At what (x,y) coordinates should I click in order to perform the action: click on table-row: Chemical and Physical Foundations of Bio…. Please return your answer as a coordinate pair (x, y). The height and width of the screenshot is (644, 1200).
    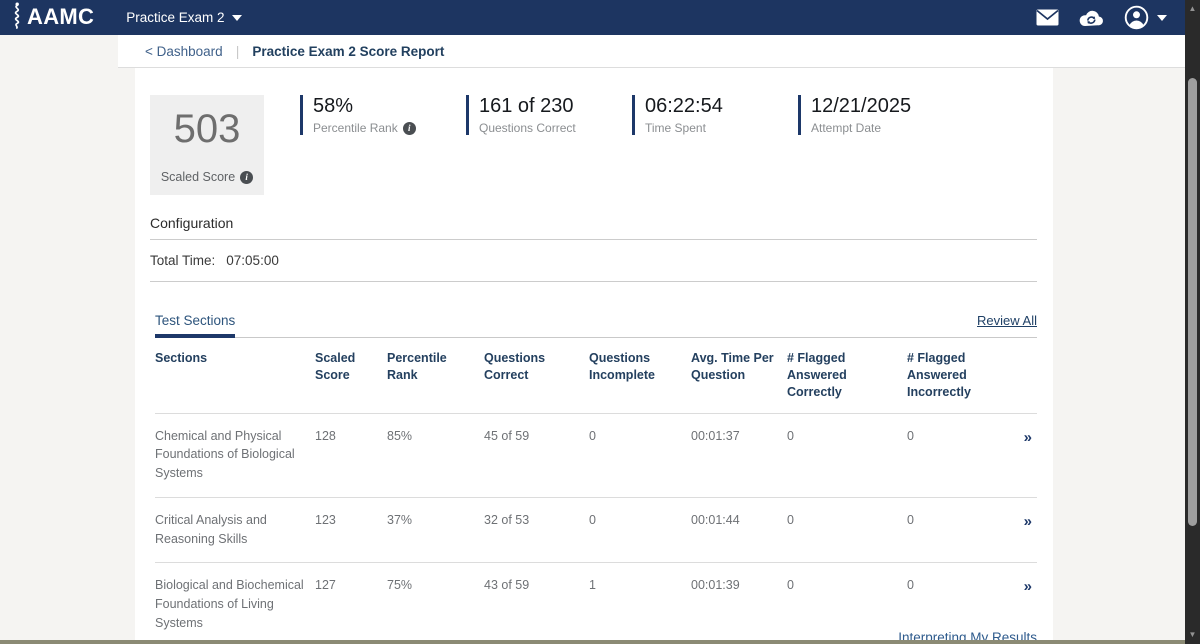
    Looking at the image, I should click on (596, 455).